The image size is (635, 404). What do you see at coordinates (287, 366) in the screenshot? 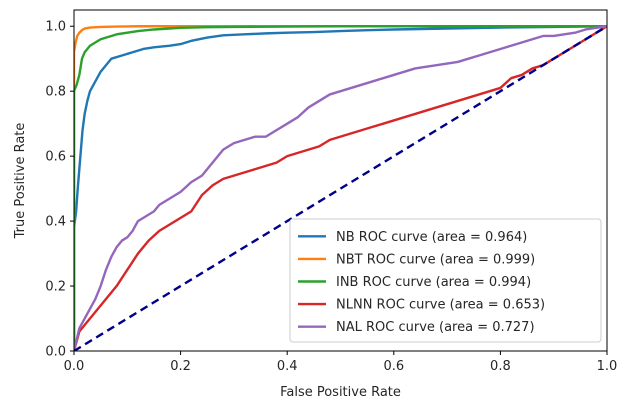
I see `x-tick-label: 0.4` at bounding box center [287, 366].